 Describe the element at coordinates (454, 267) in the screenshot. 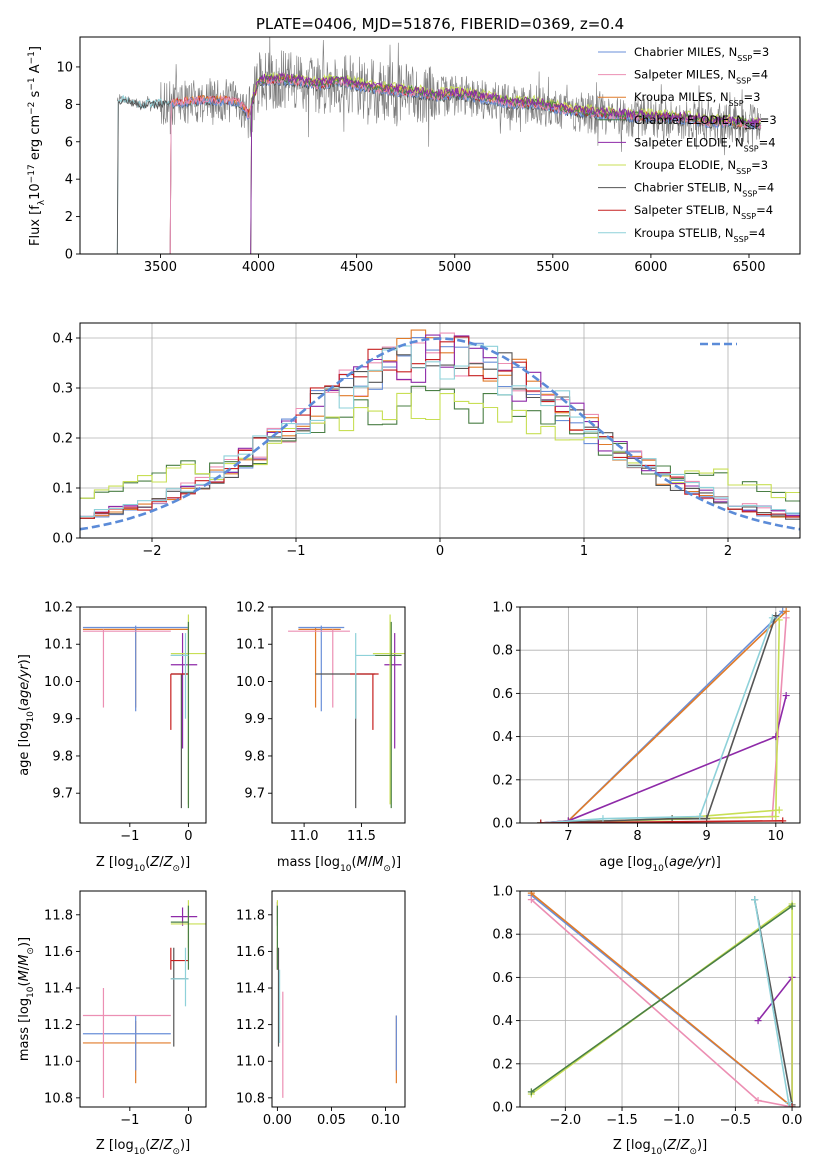

I see `x-tick-label: 5000` at that location.